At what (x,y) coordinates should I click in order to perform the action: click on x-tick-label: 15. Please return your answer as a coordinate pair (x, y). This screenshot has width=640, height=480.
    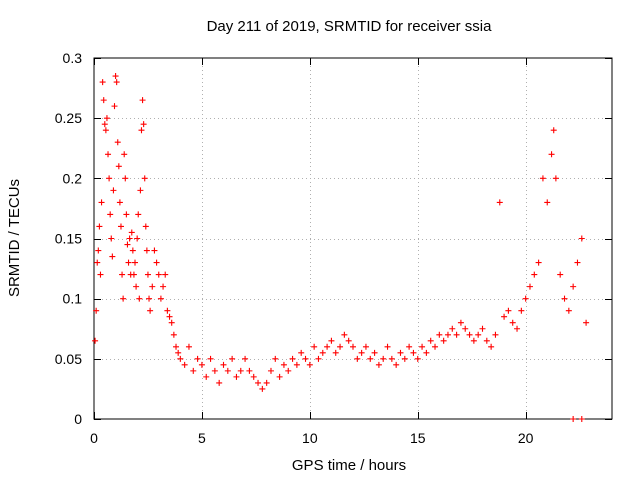
    Looking at the image, I should click on (418, 438).